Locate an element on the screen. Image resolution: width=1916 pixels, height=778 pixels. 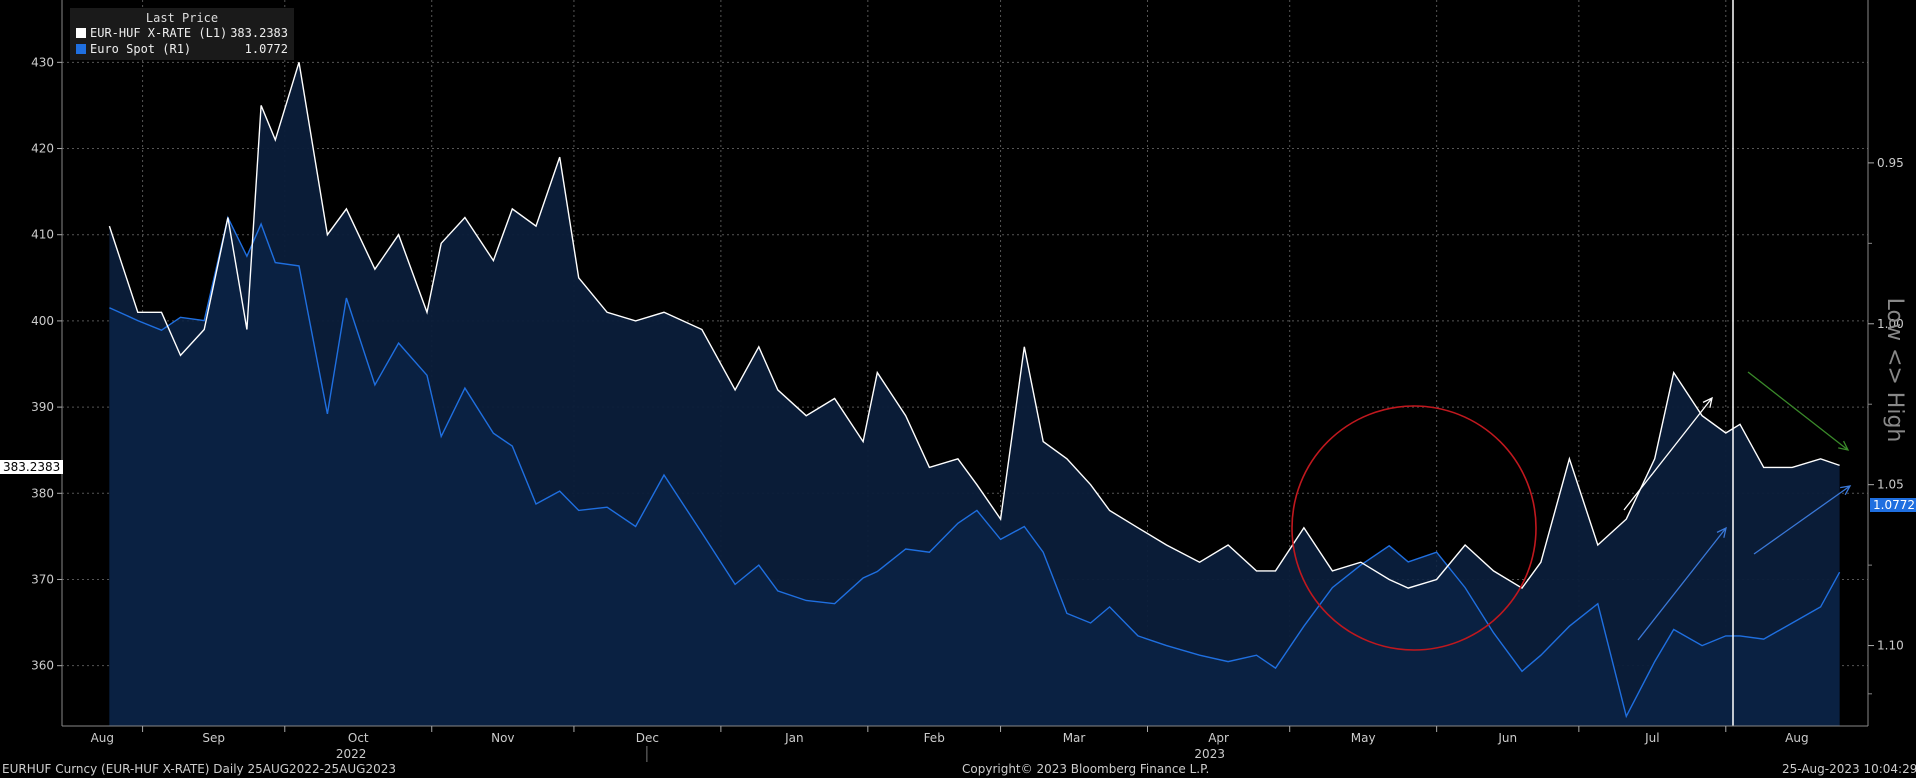
legend-item: Euro Spot (R1) 1.0772 is located at coordinates (182, 49).